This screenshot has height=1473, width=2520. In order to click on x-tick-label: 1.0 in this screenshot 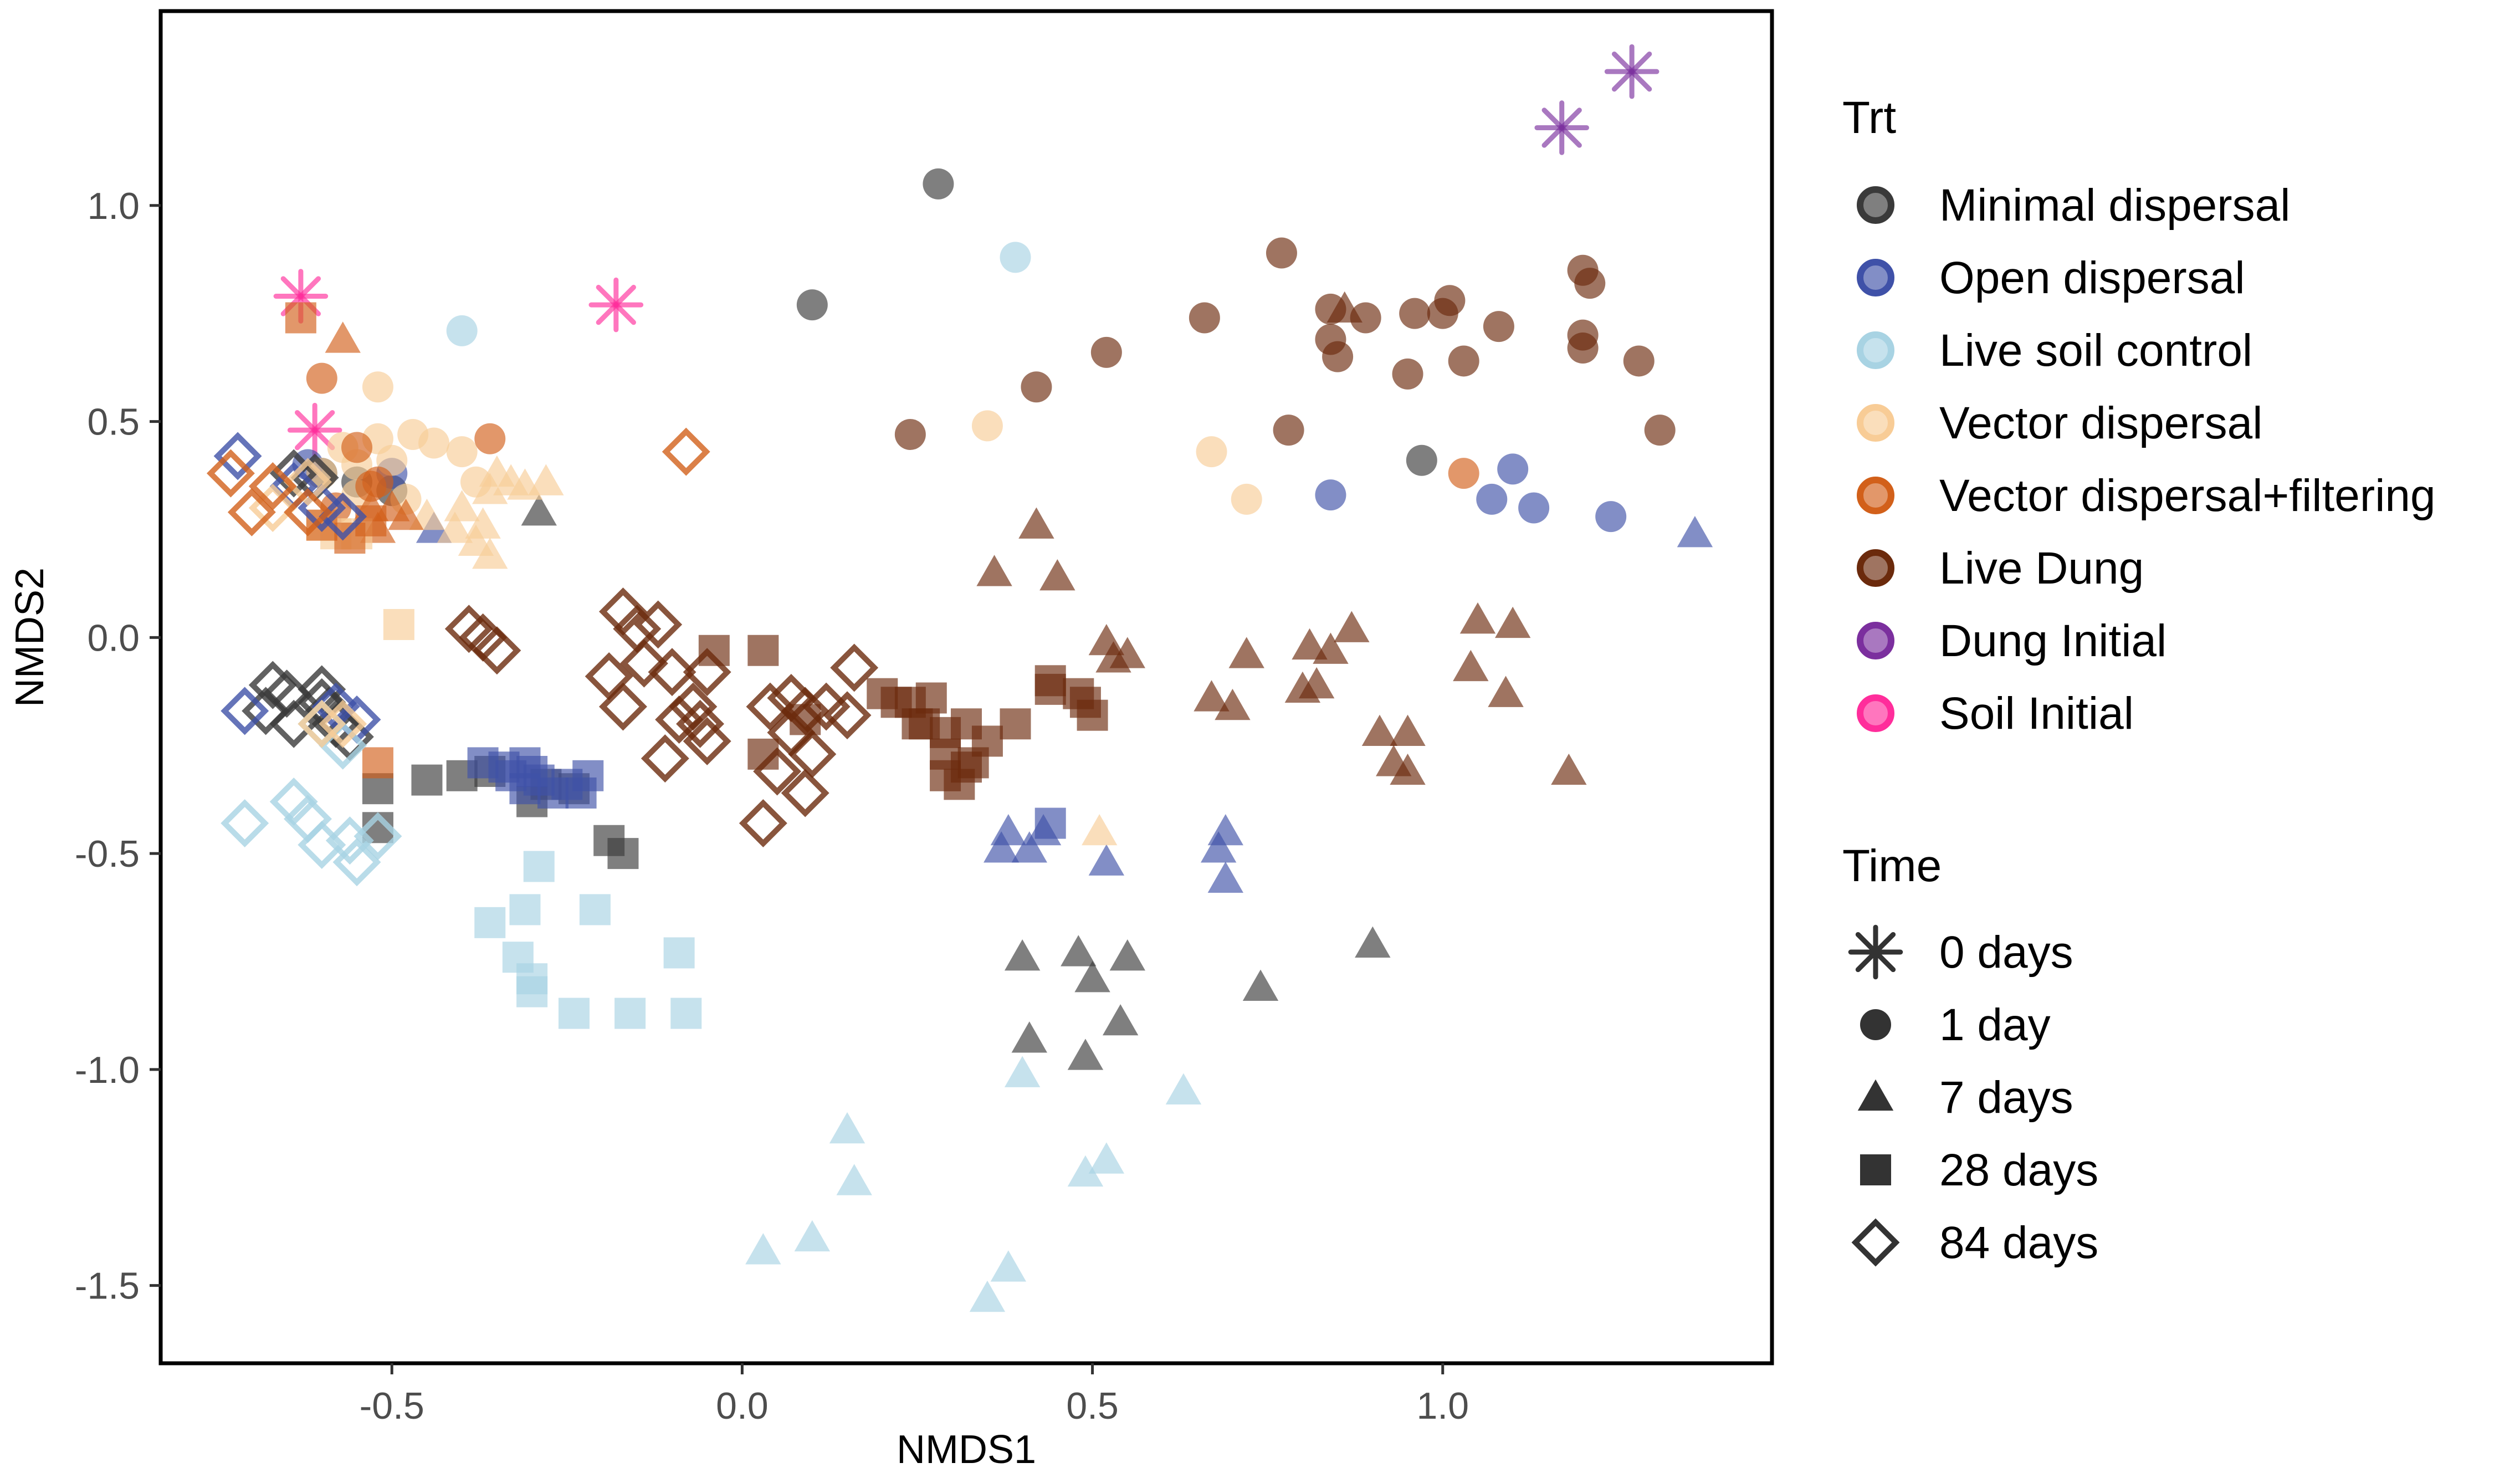, I will do `click(1443, 1406)`.